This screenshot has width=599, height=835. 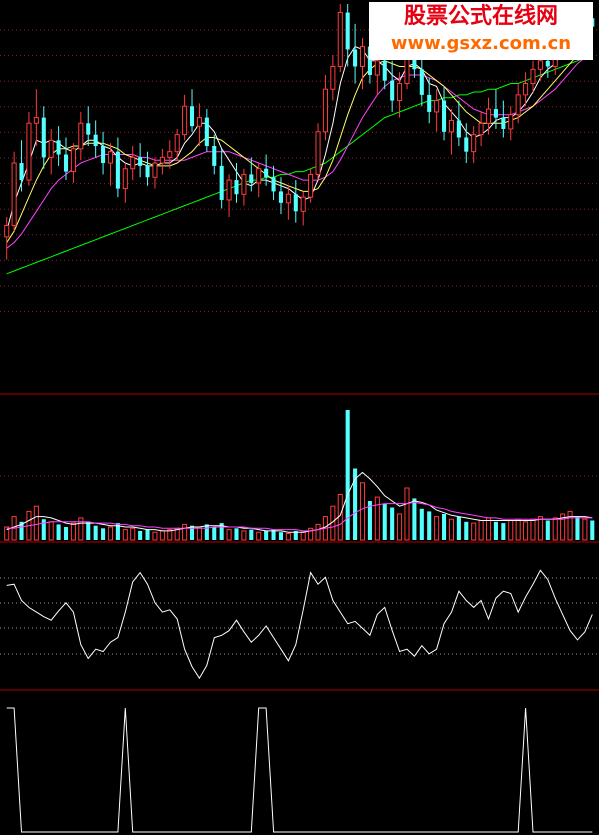 What do you see at coordinates (299, 624) in the screenshot?
I see `oscillator-line` at bounding box center [299, 624].